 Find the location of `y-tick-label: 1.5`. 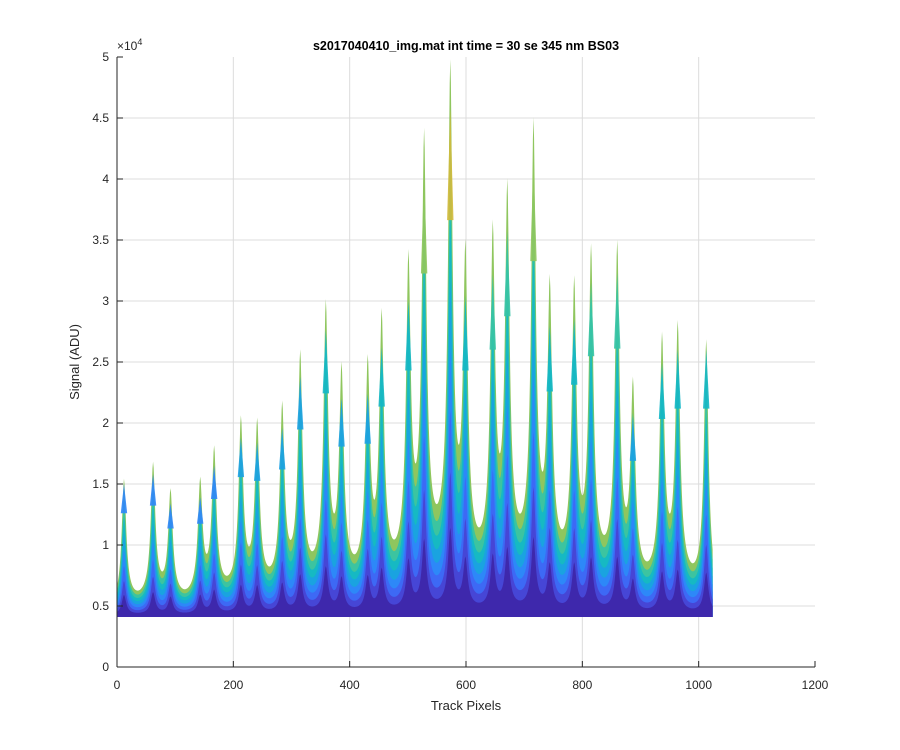

y-tick-label: 1.5 is located at coordinates (100, 484).